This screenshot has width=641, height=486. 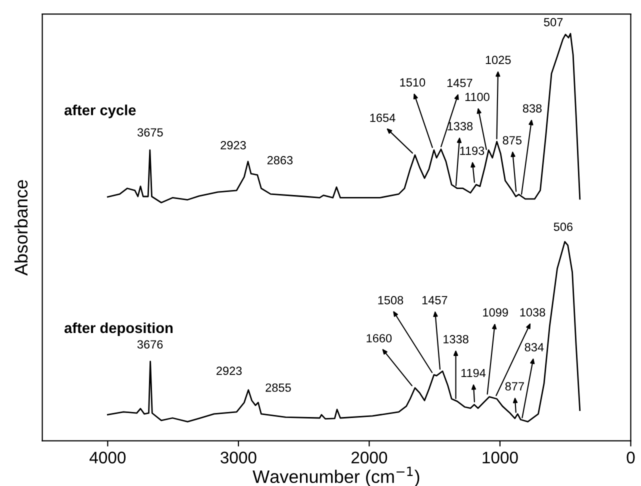 I want to click on x-tick-label: 0, so click(x=630, y=458).